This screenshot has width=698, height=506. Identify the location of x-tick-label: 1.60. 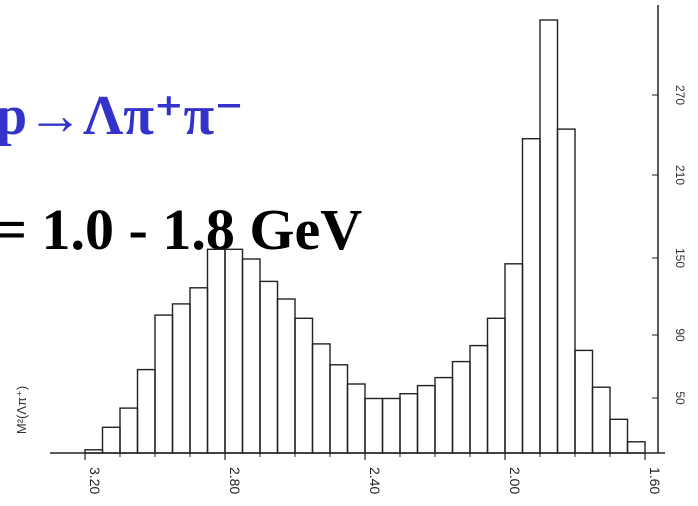
(655, 480).